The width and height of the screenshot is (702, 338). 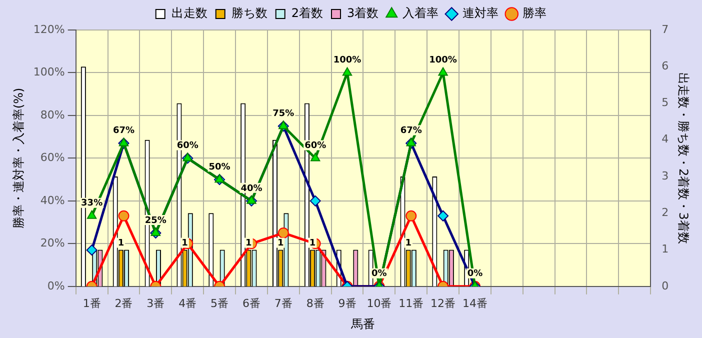 I want to click on y2-tick-label: 2, so click(x=665, y=212).